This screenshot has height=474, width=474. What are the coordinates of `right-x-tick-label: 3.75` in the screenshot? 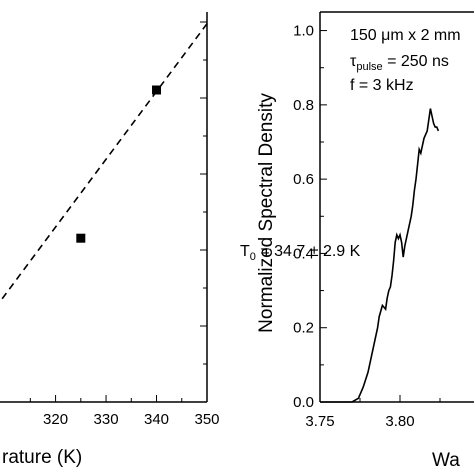 It's located at (319, 421).